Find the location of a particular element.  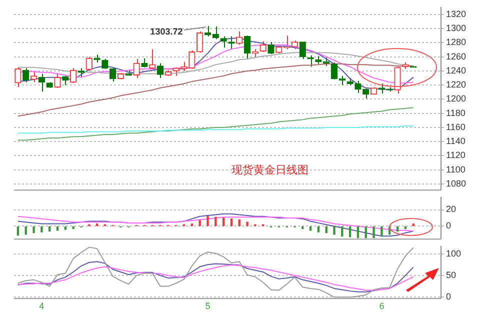

y-tick-label: 50 is located at coordinates (451, 275).